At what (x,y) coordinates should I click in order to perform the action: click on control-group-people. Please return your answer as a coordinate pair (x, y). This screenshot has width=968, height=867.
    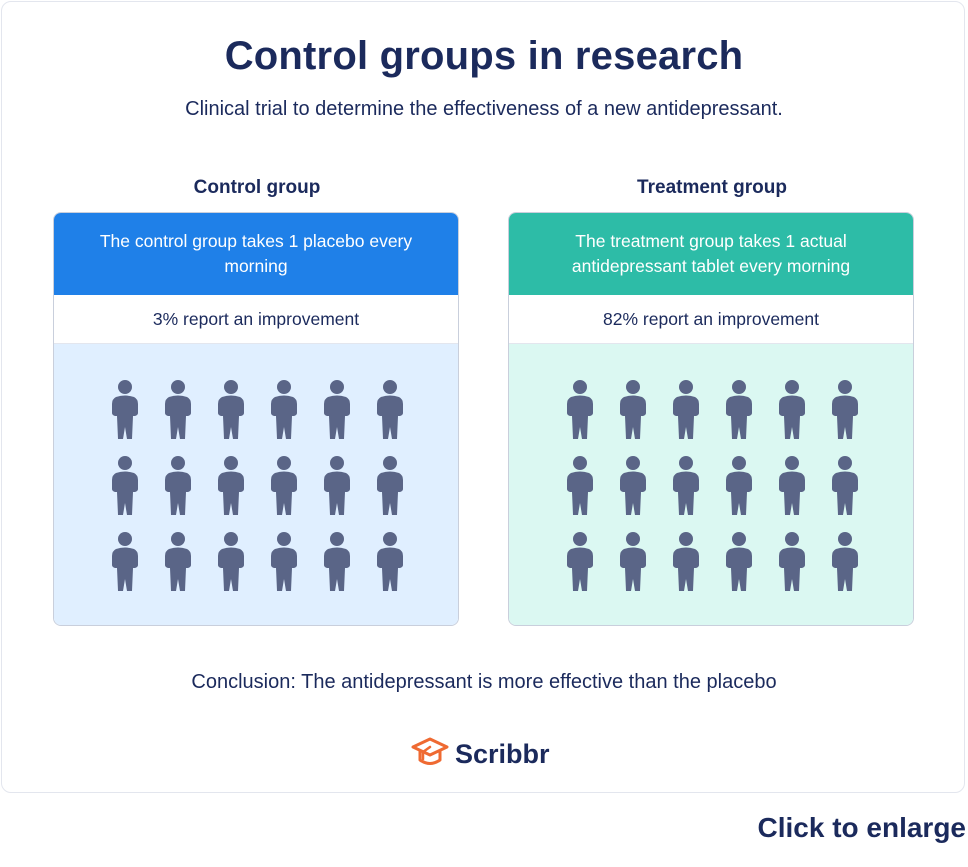
    Looking at the image, I should click on (256, 484).